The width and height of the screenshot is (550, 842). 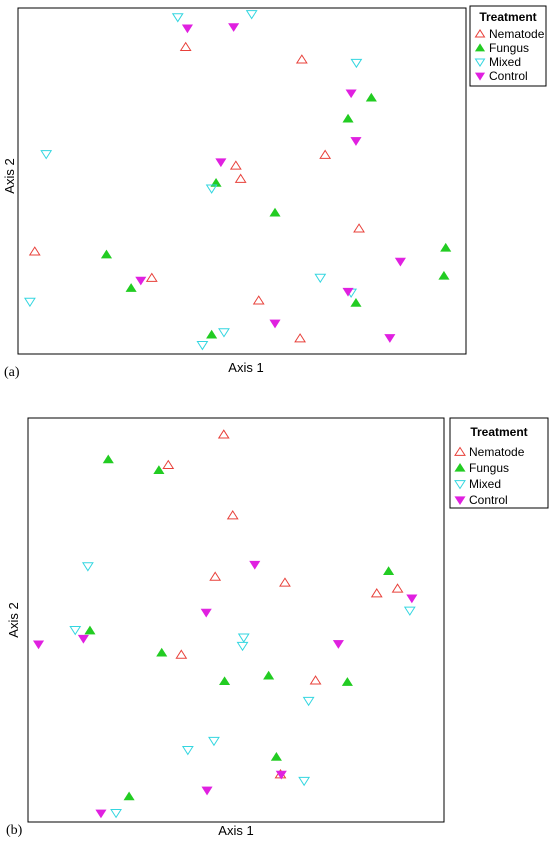 What do you see at coordinates (13, 619) in the screenshot?
I see `y-axis-label-b: Axis 2` at bounding box center [13, 619].